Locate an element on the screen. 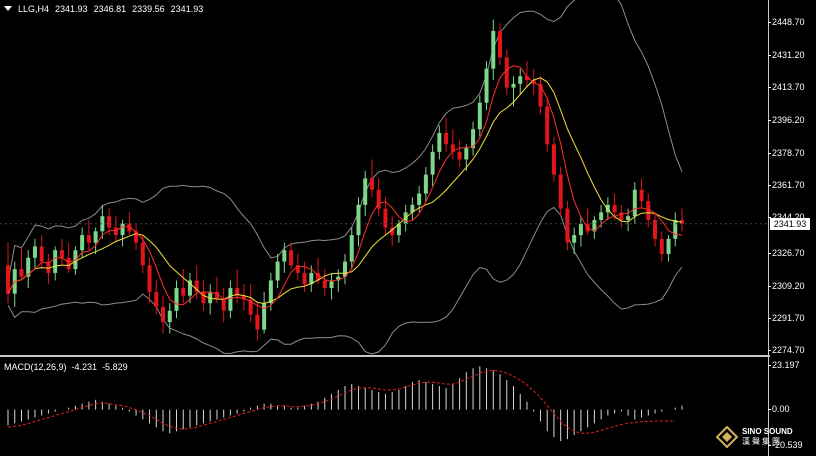 The width and height of the screenshot is (816, 456). chart-header: LLG,H4 2341.93 2346.81 2339.56 2341.93 is located at coordinates (103, 9).